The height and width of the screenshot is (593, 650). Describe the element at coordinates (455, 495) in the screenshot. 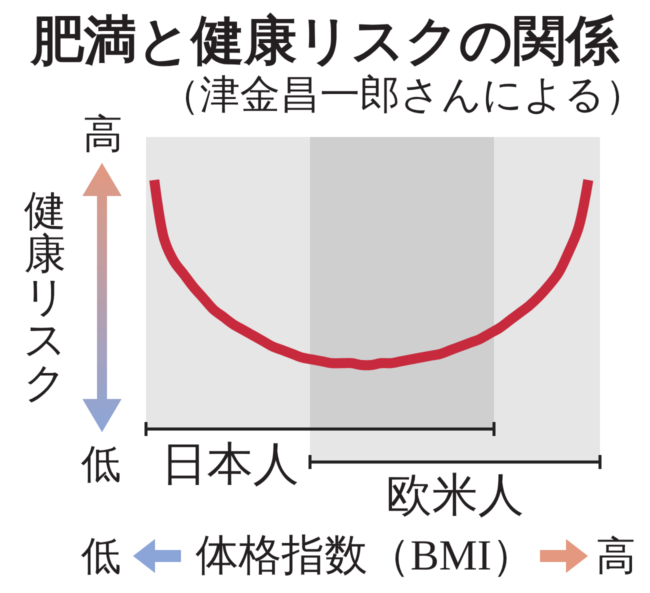

I see `text: 欧米人` at that location.